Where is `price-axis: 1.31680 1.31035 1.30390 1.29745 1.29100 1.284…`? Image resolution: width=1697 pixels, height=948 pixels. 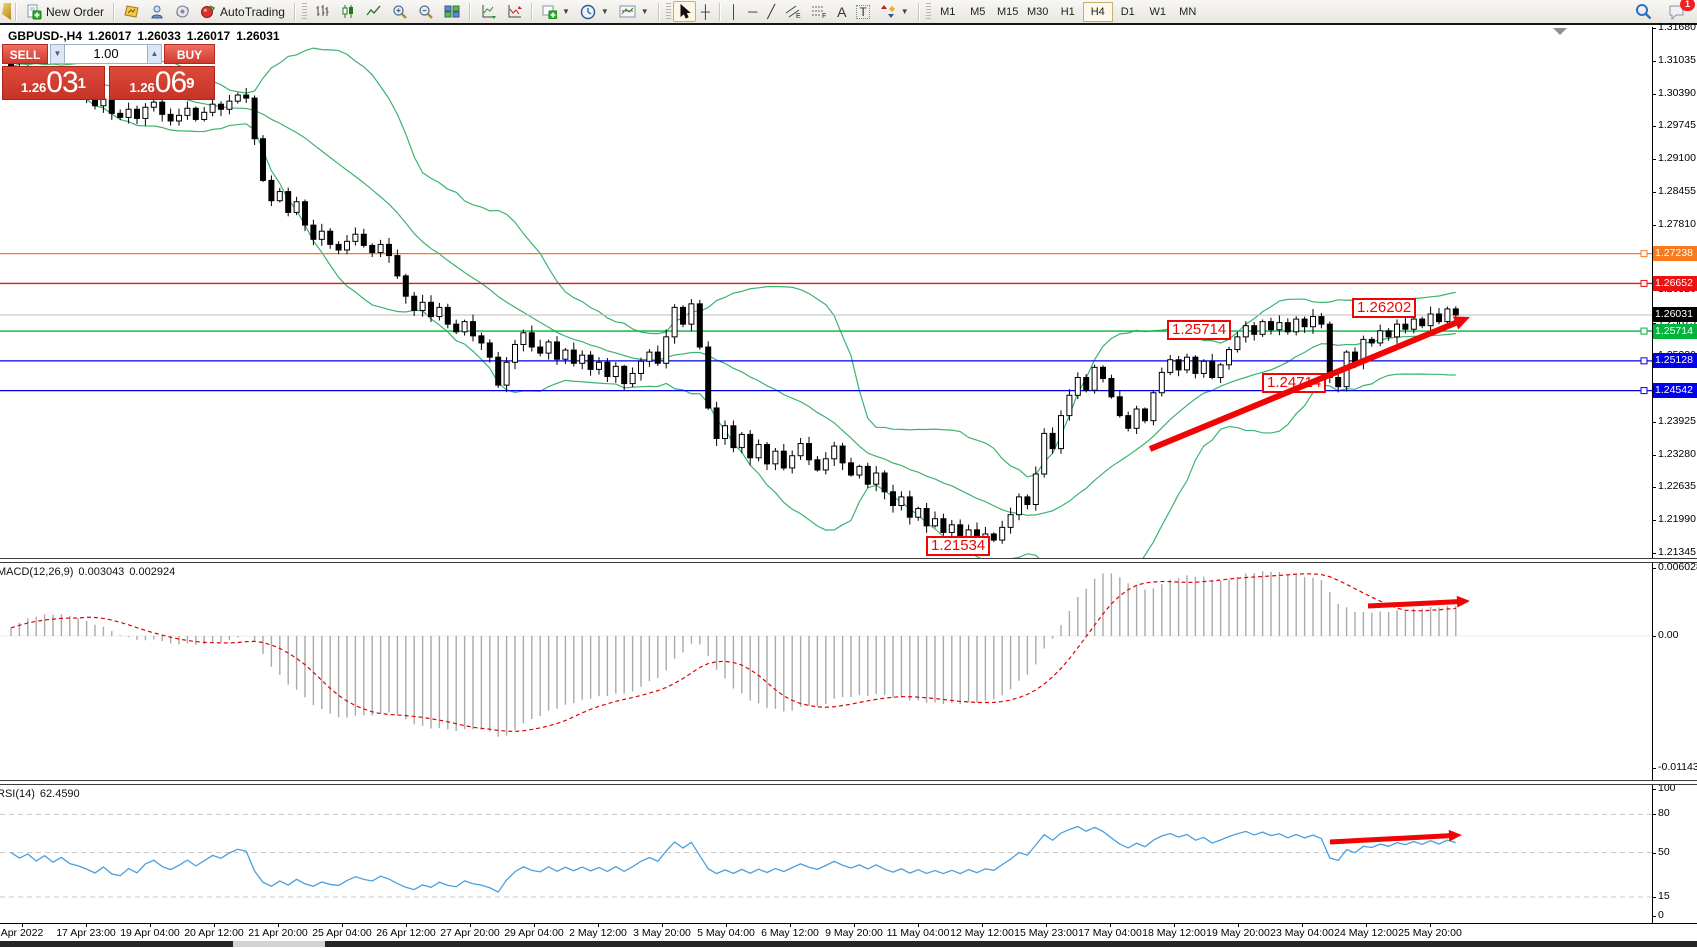
price-axis: 1.31680 1.31035 1.30390 1.29745 1.29100 1.284… is located at coordinates (1674, 481).